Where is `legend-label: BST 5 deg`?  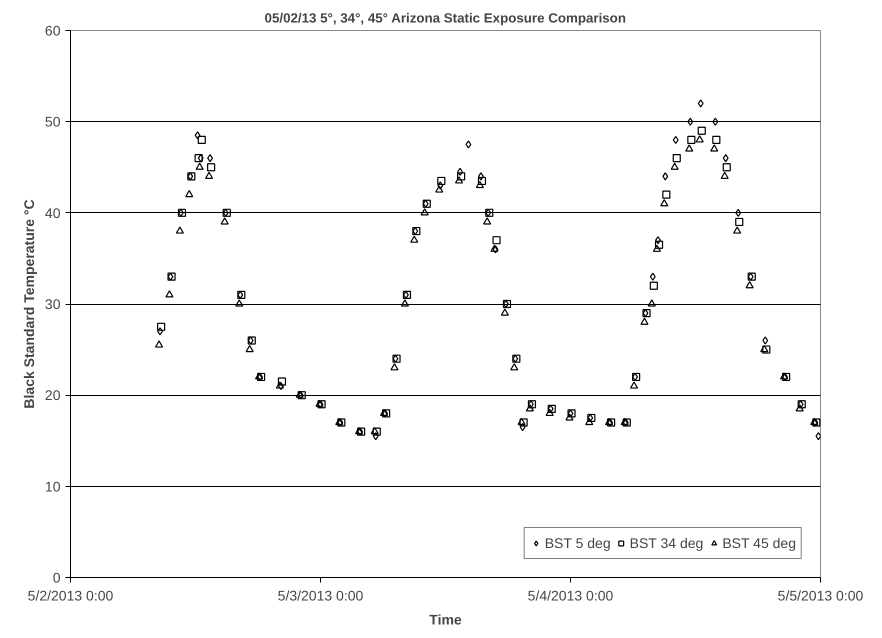 legend-label: BST 5 deg is located at coordinates (577, 543).